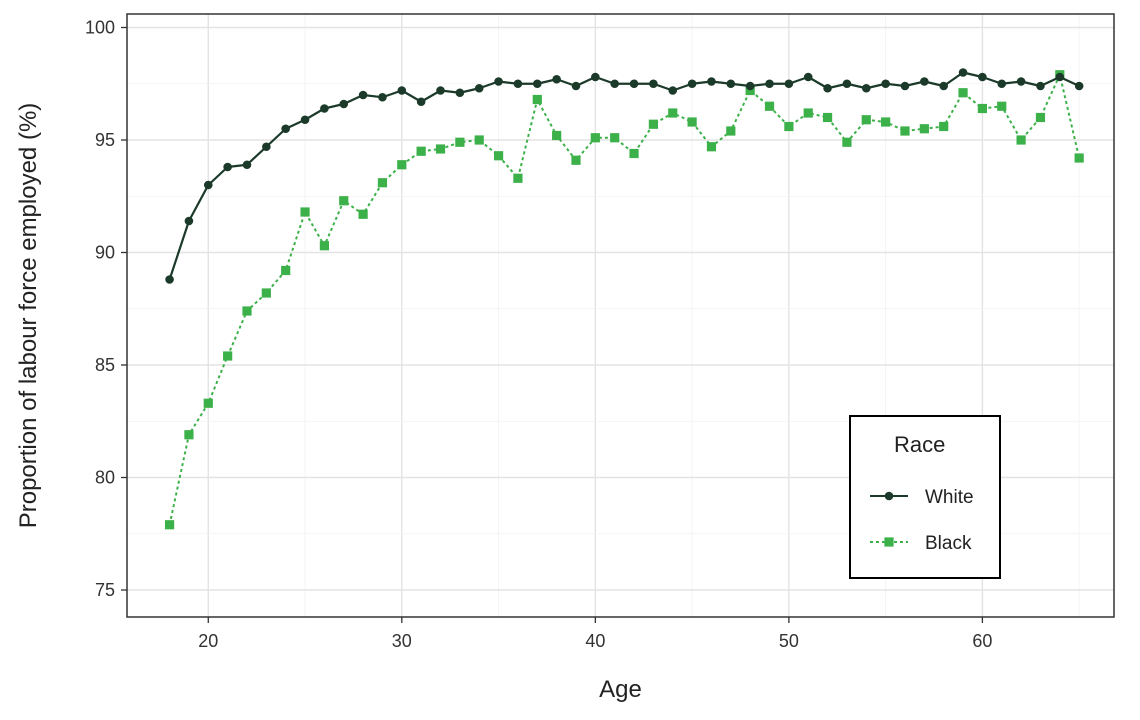 Image resolution: width=1140 pixels, height=720 pixels. Describe the element at coordinates (28, 316) in the screenshot. I see `y-axis-title: Proportion of labour force employed (%)` at that location.